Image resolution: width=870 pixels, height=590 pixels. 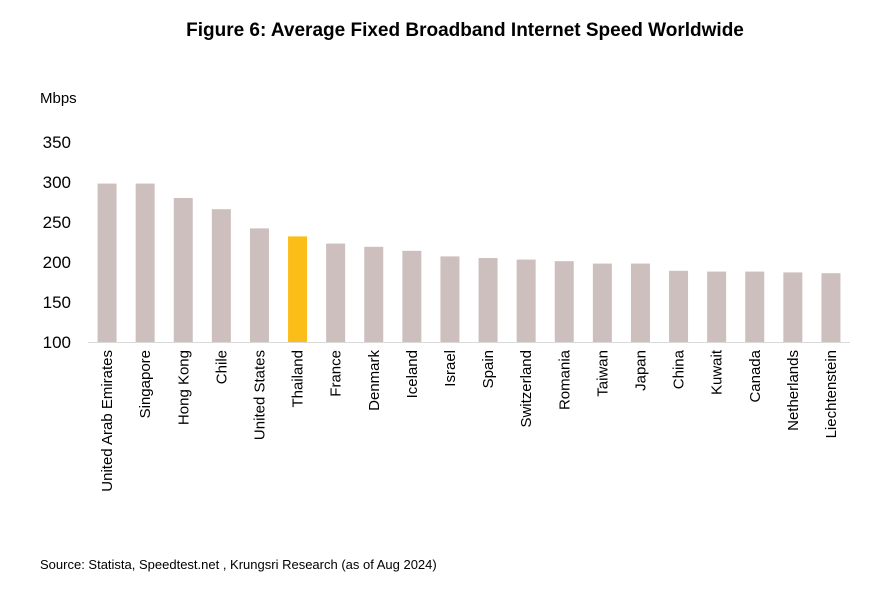 I want to click on x-category-label: Iceland, so click(x=412, y=374).